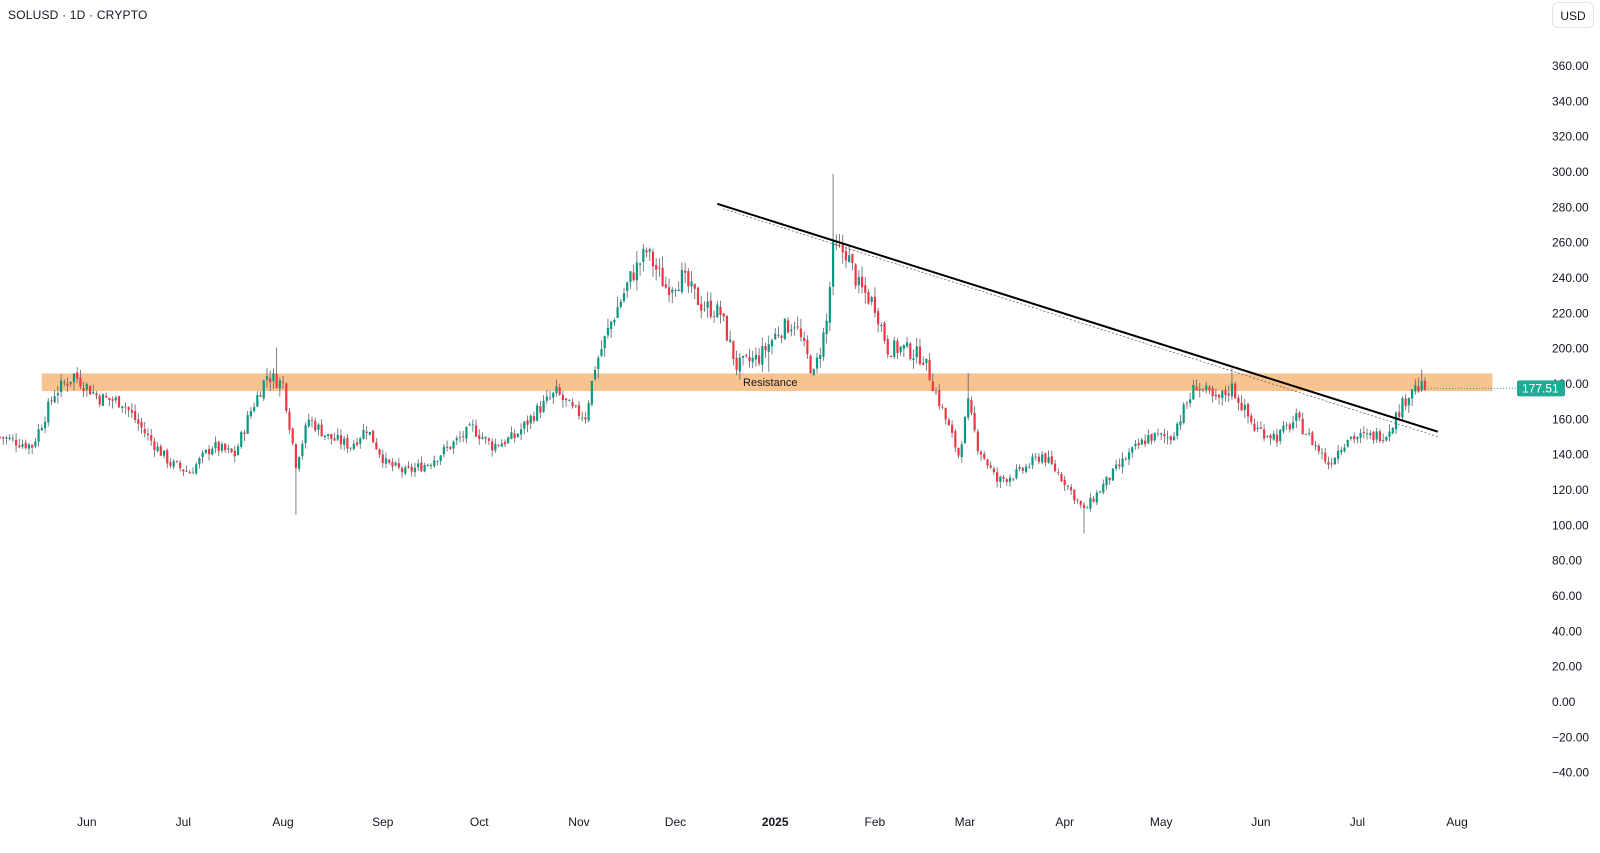  I want to click on price-tick-label: 120.00, so click(1570, 490).